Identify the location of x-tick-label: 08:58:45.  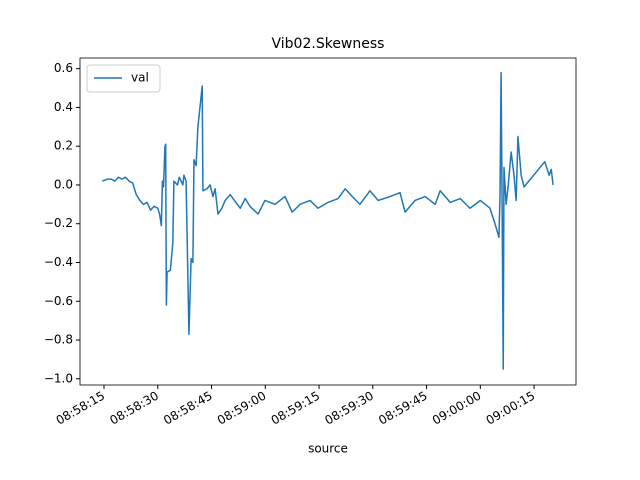
(188, 408).